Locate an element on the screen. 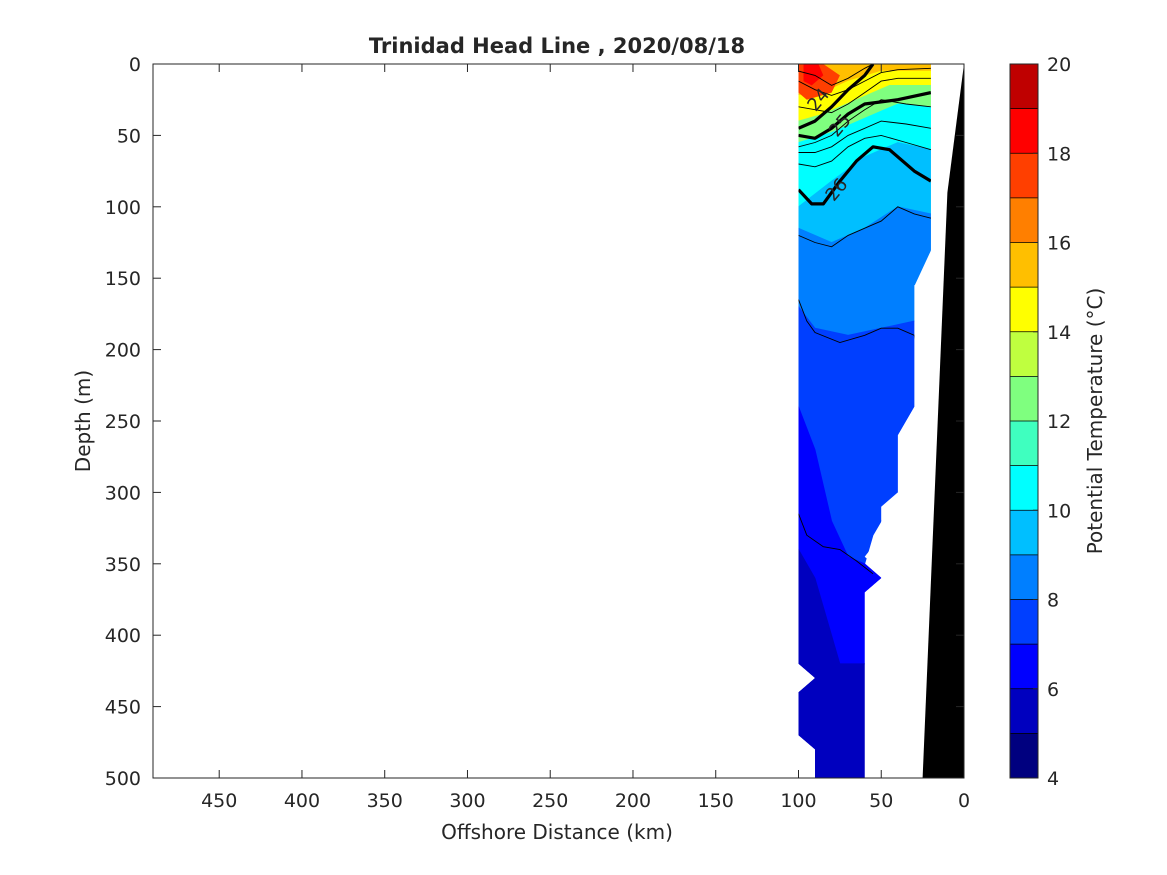  y-tick-label: 250 is located at coordinates (123, 422).